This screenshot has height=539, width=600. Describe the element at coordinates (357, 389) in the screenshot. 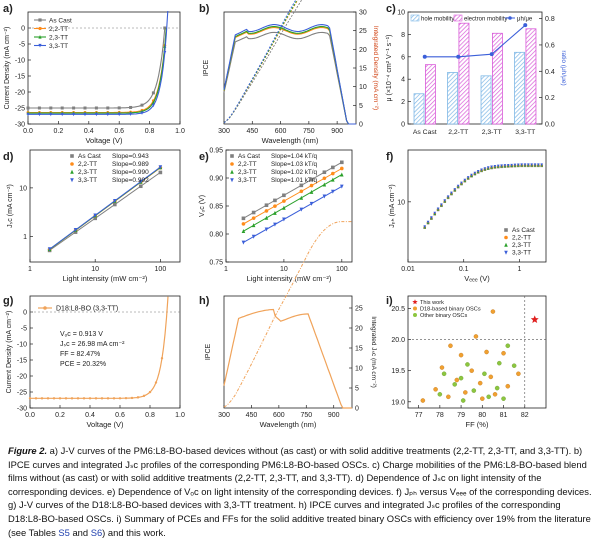

I see `y2-tick-label-h: 5` at that location.